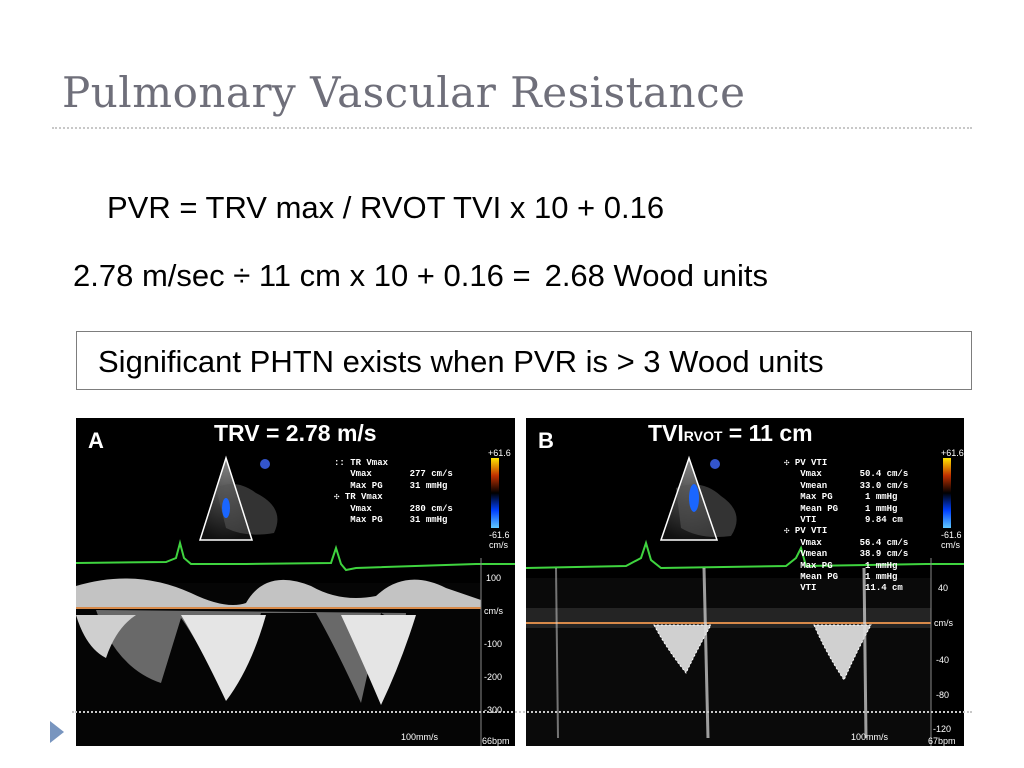 This screenshot has width=1024, height=768. Describe the element at coordinates (499, 535) in the screenshot. I see `scale-bottom-a: -61.6` at that location.